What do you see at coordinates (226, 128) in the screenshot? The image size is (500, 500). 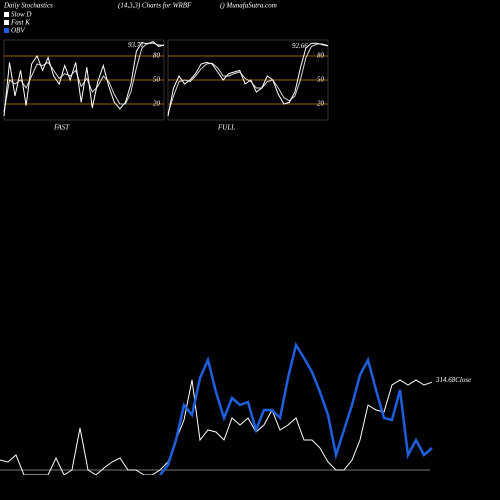 I see `panel-title: FULL` at bounding box center [226, 128].